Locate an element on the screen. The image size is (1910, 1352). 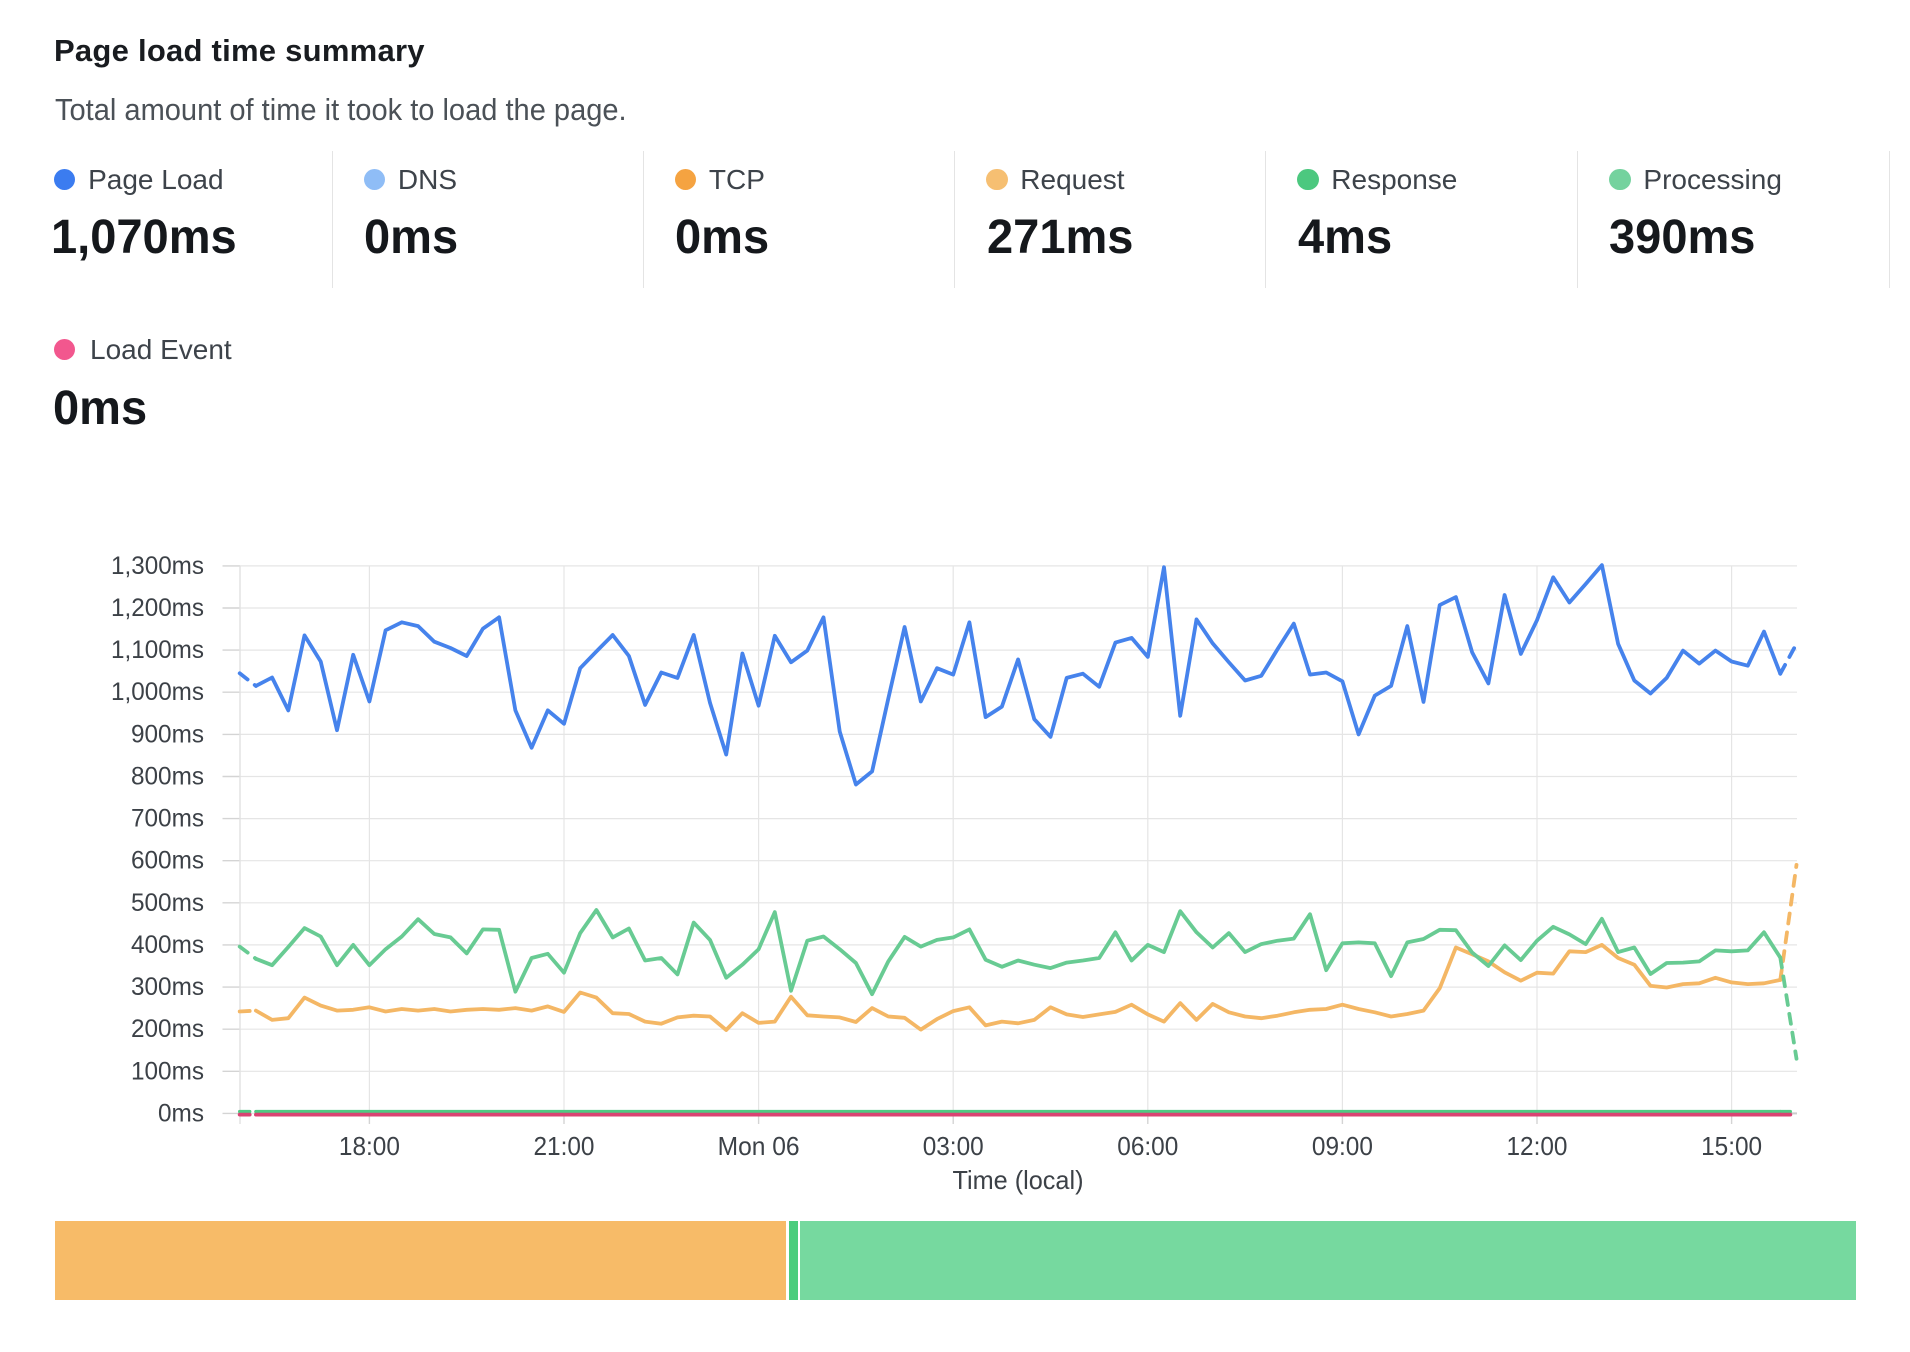
svg-text: 1,100ms is located at coordinates (157, 650).